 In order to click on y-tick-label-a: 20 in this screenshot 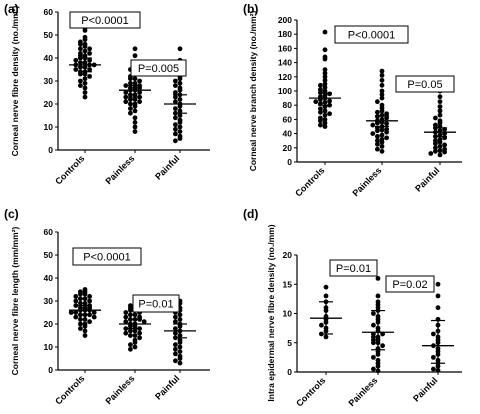, I will do `click(49, 104)`.